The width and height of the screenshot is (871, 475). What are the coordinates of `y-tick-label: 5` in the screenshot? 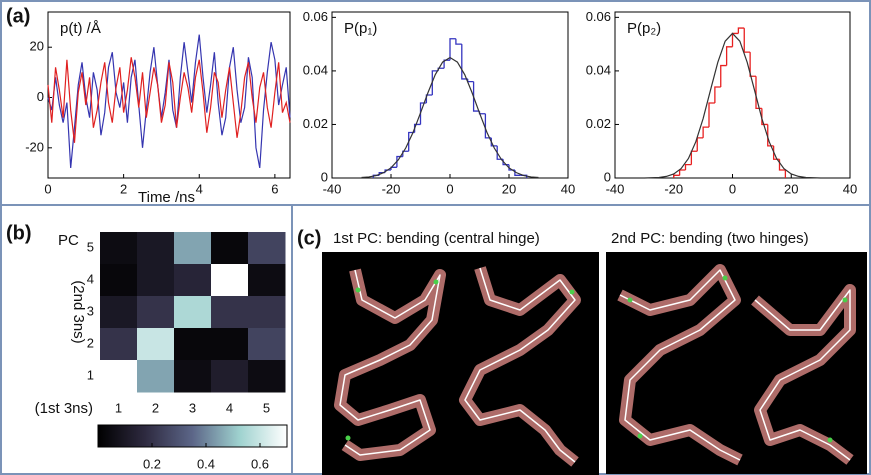 It's located at (90, 246).